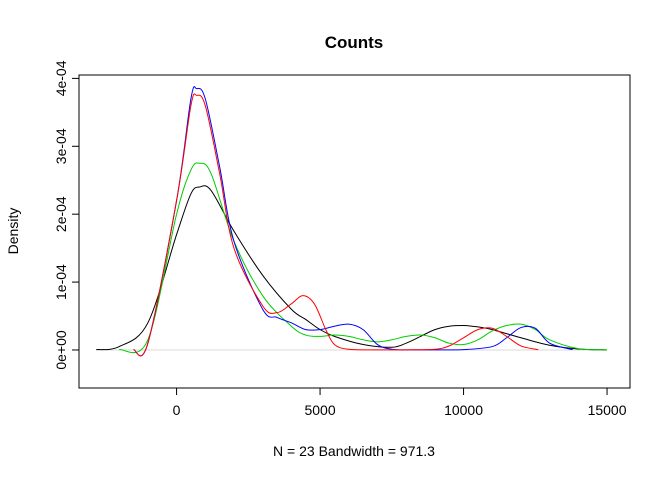  I want to click on x-tick-label: 15000, so click(607, 410).